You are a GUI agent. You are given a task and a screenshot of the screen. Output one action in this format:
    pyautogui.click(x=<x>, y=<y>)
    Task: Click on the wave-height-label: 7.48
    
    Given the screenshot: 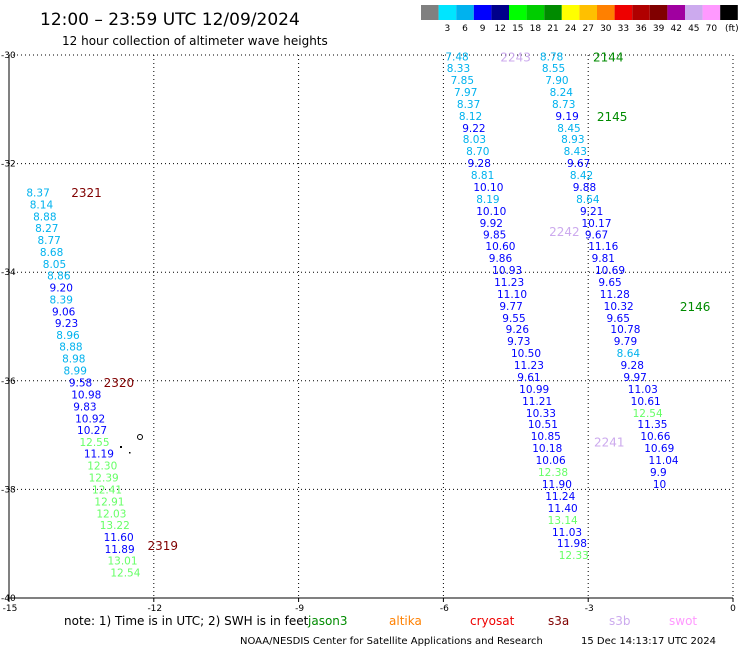 What is the action you would take?
    pyautogui.click(x=456, y=58)
    